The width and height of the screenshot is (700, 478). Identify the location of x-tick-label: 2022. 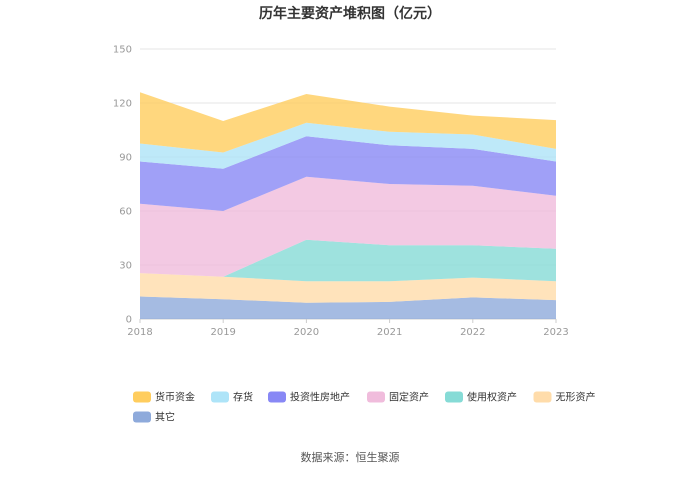
(472, 332).